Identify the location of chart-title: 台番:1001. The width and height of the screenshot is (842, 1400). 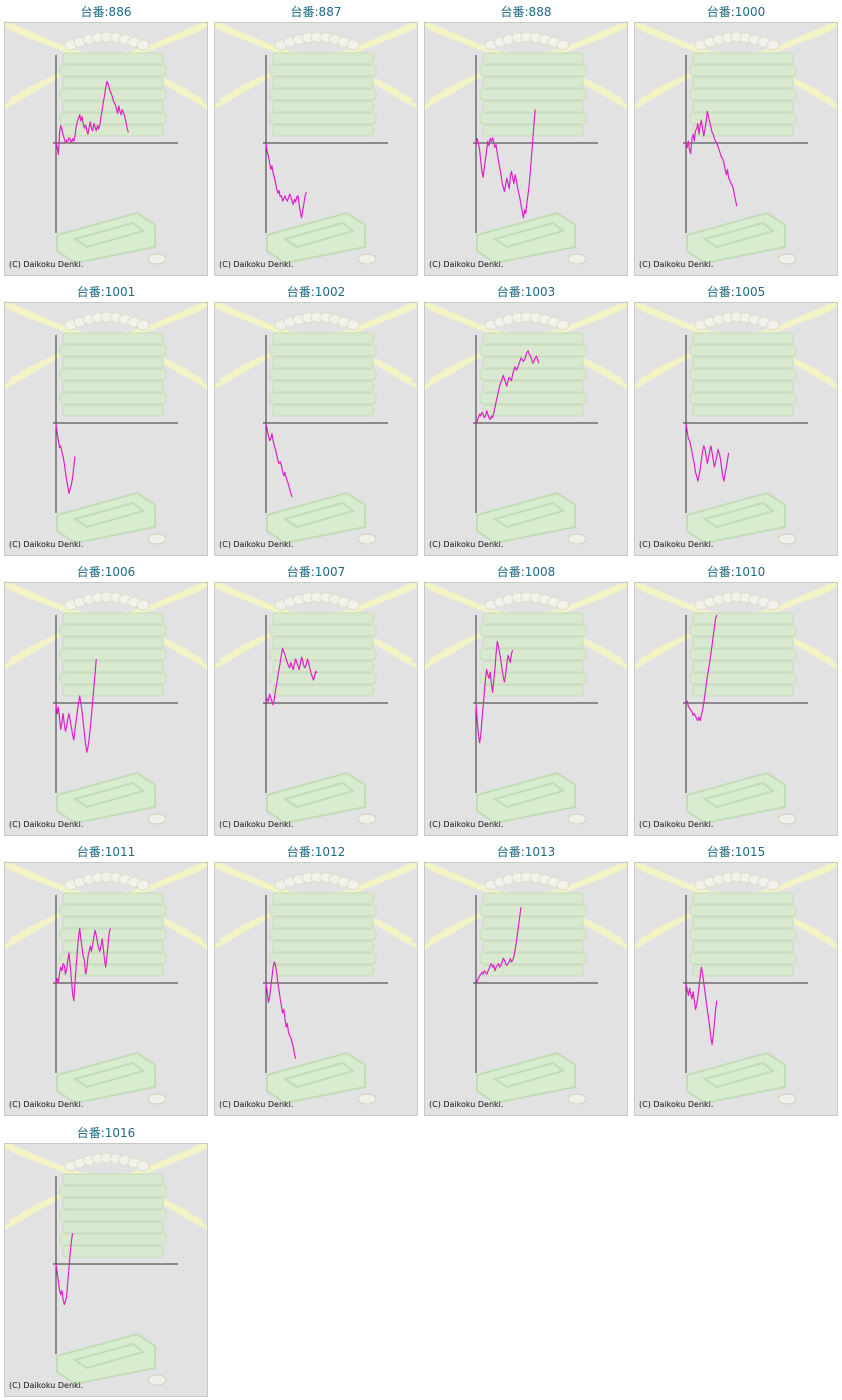
(106, 292).